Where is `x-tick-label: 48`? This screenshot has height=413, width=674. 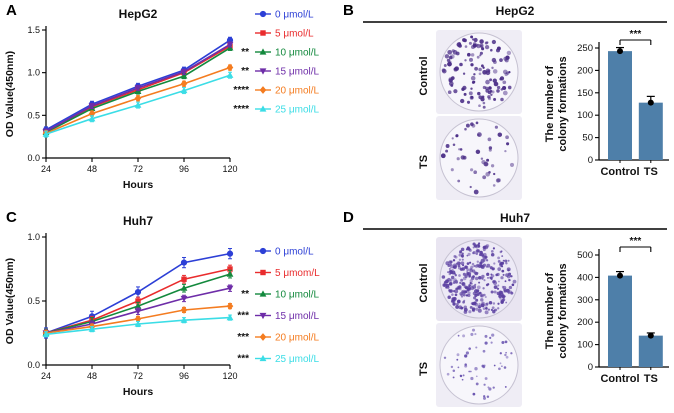 x-tick-label: 48 is located at coordinates (92, 376).